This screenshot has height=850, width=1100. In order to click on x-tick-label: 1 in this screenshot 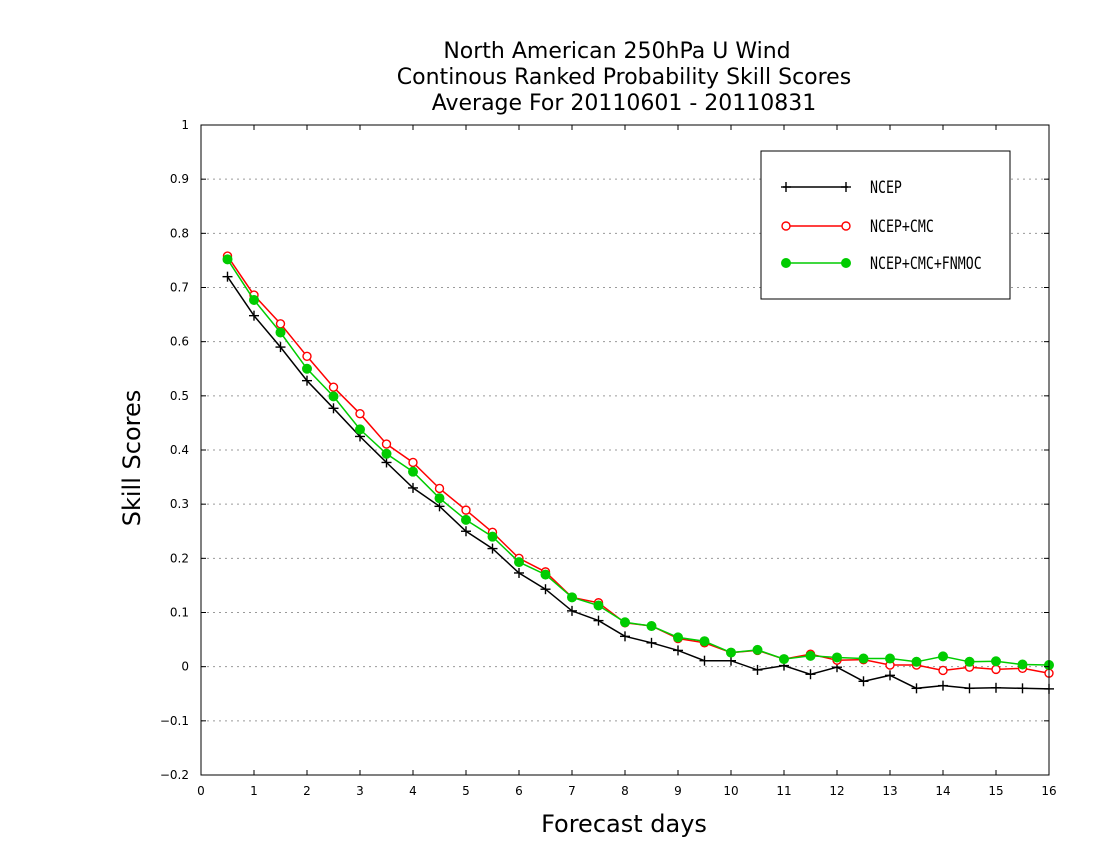, I will do `click(254, 791)`.